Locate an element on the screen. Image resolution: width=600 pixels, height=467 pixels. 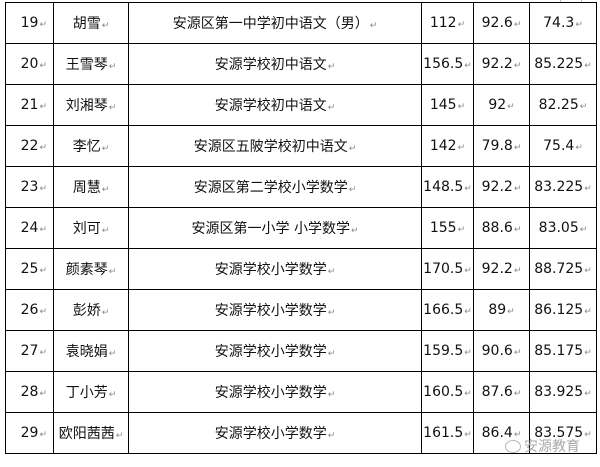
school-subject-cell: 安源区第一小学 小学数学 is located at coordinates (275, 228).